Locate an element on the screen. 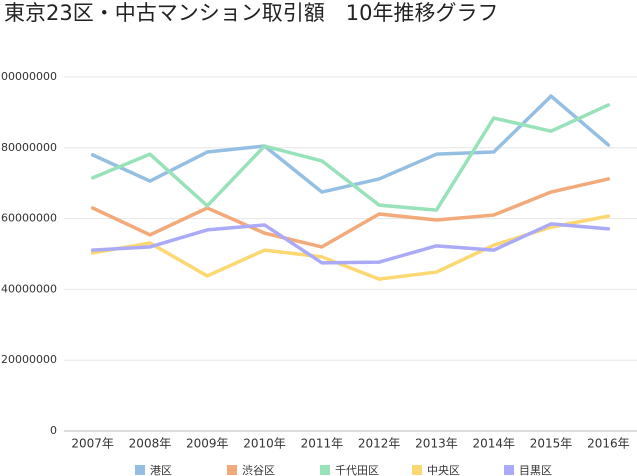  legend-label: 千代田区 is located at coordinates (357, 470).